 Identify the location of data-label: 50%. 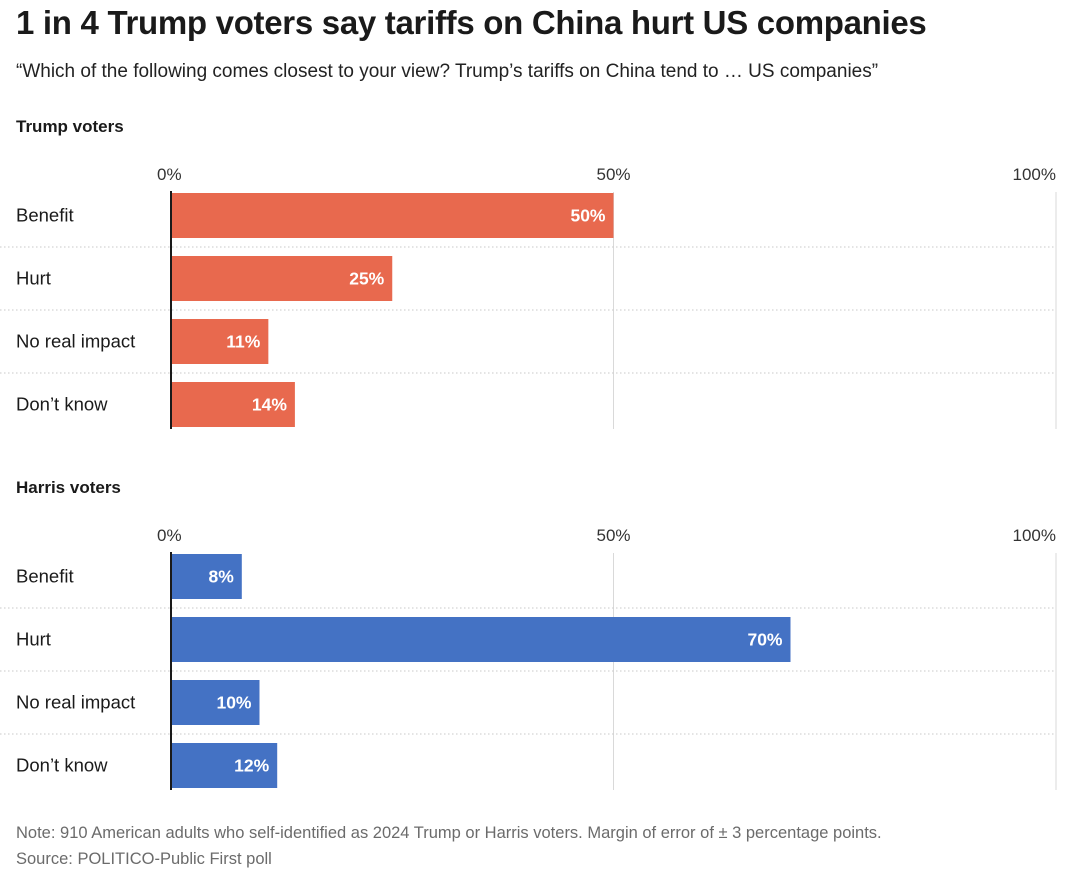
(587, 216).